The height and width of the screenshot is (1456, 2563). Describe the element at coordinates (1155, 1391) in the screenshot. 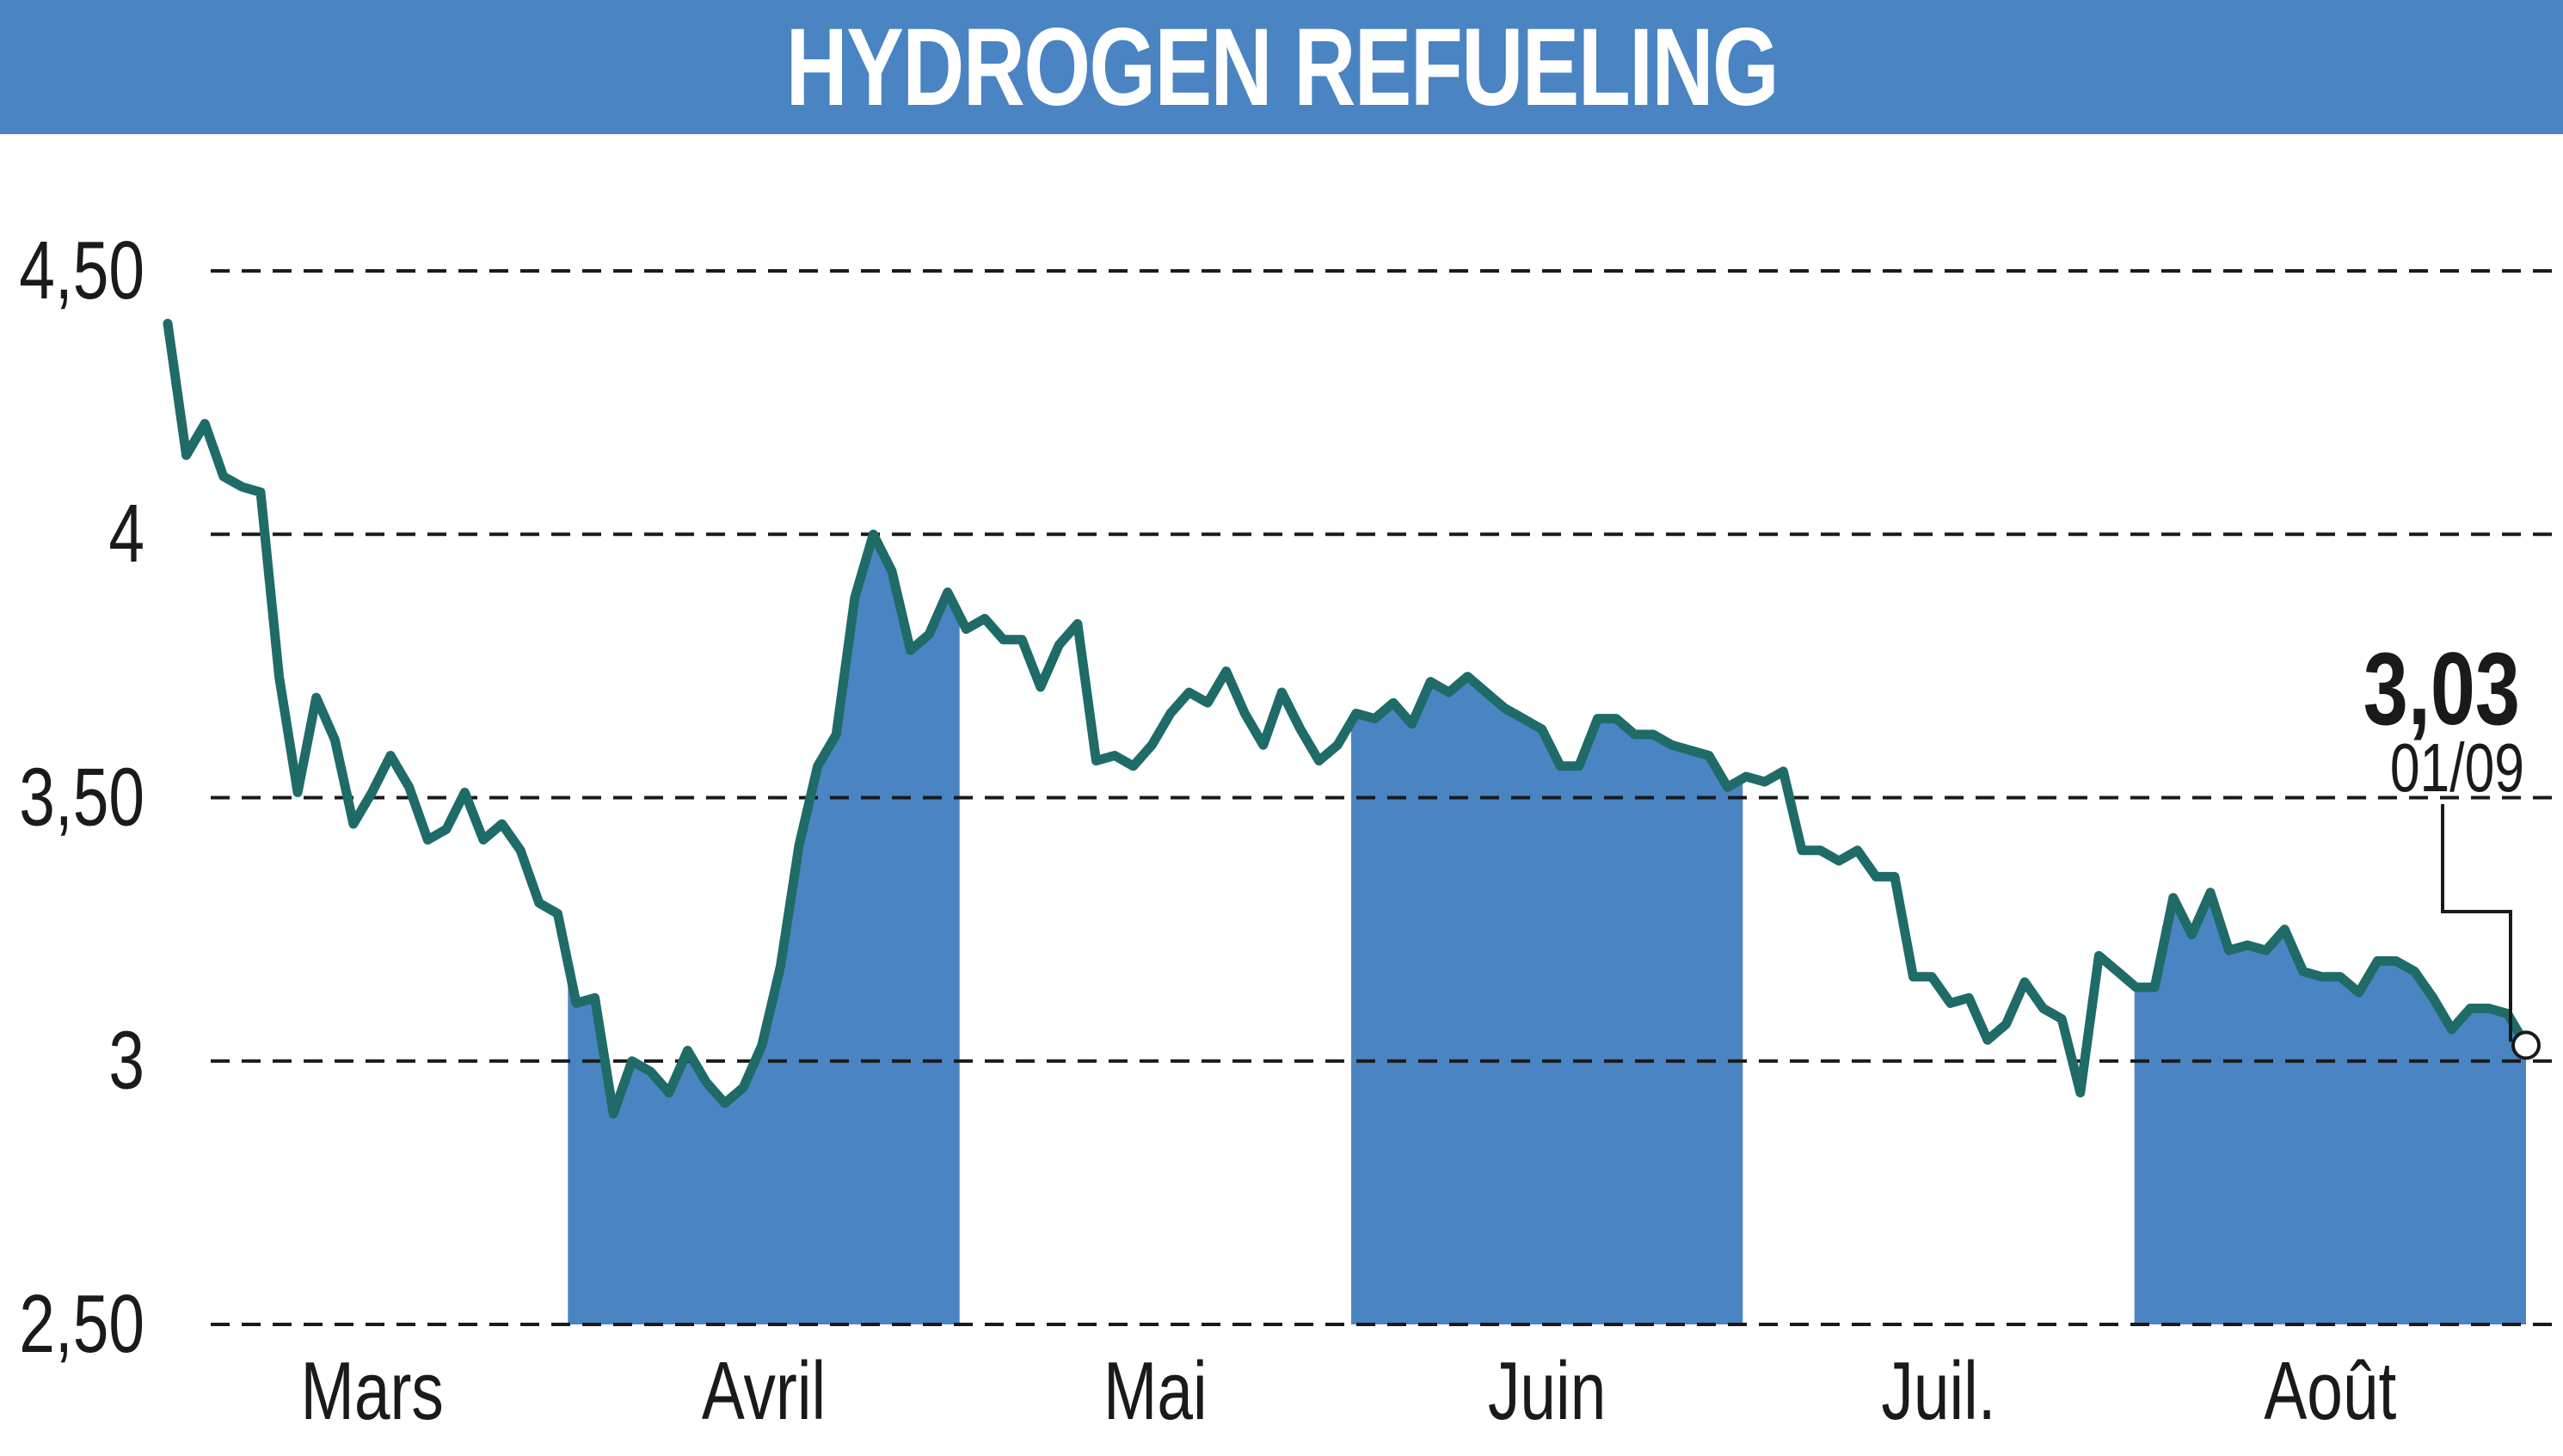

I see `x-tick-label: Mai` at that location.